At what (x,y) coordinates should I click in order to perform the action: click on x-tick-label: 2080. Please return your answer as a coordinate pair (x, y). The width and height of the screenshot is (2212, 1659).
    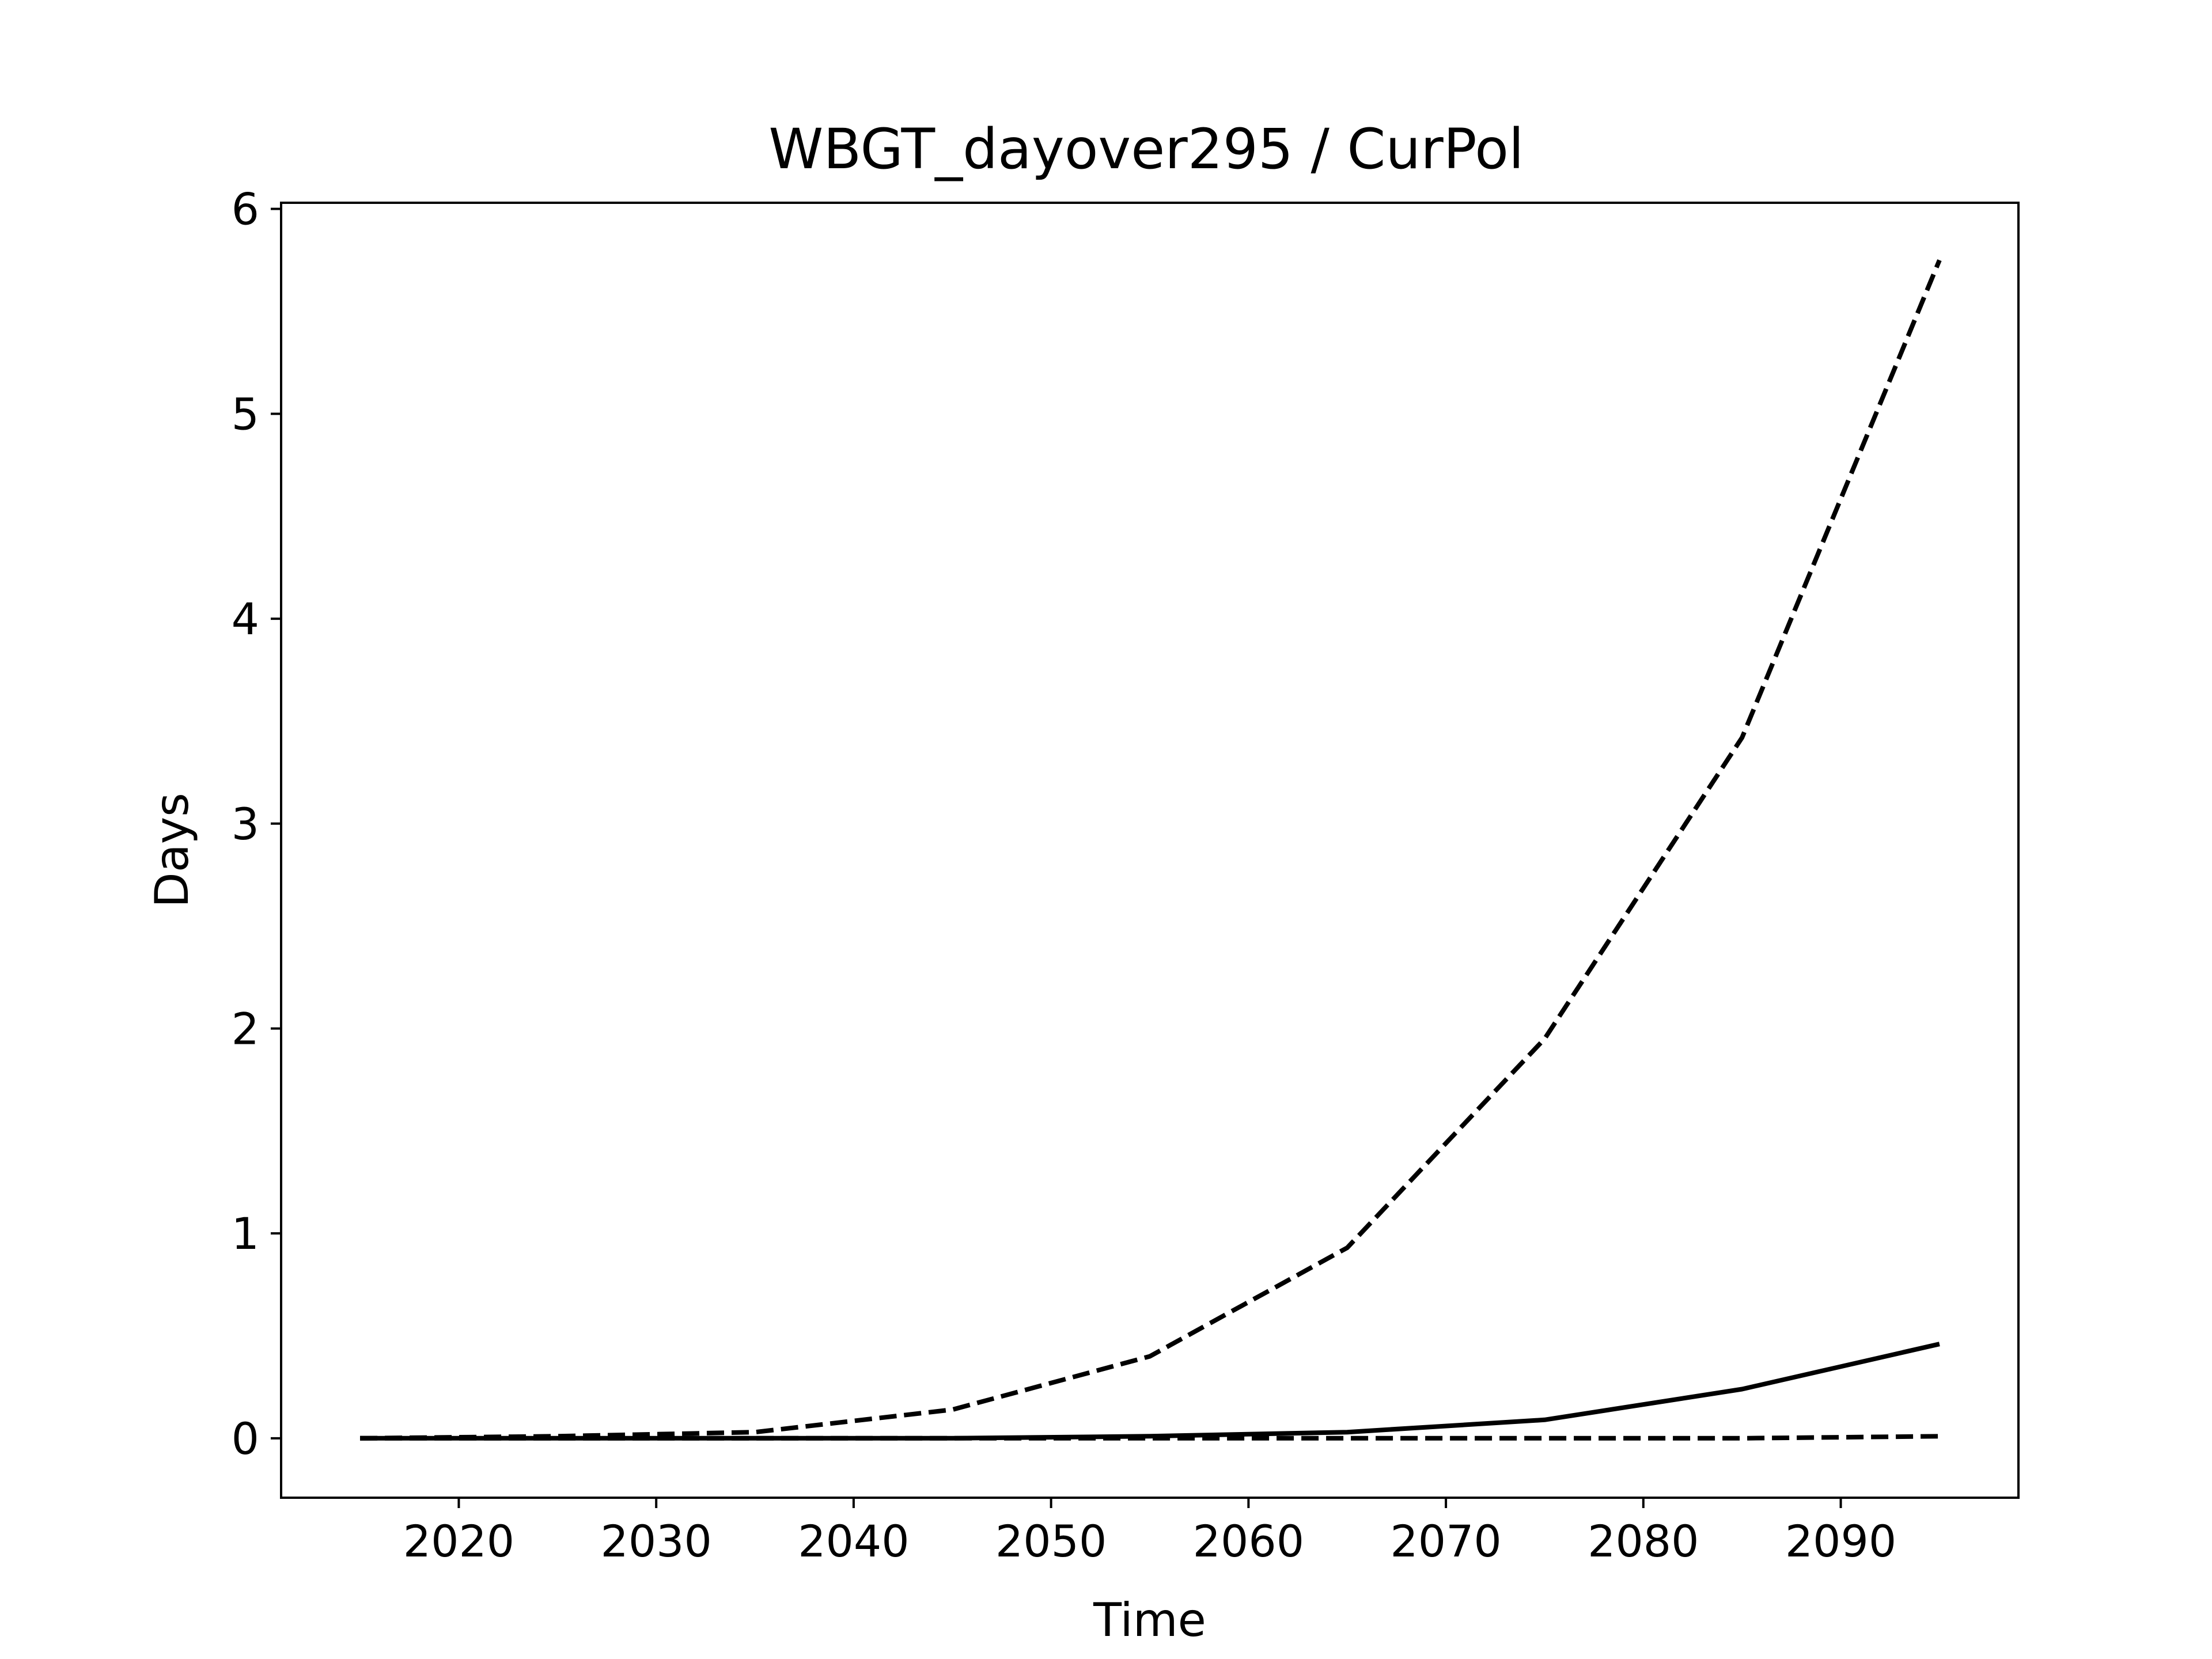
    Looking at the image, I should click on (1643, 1541).